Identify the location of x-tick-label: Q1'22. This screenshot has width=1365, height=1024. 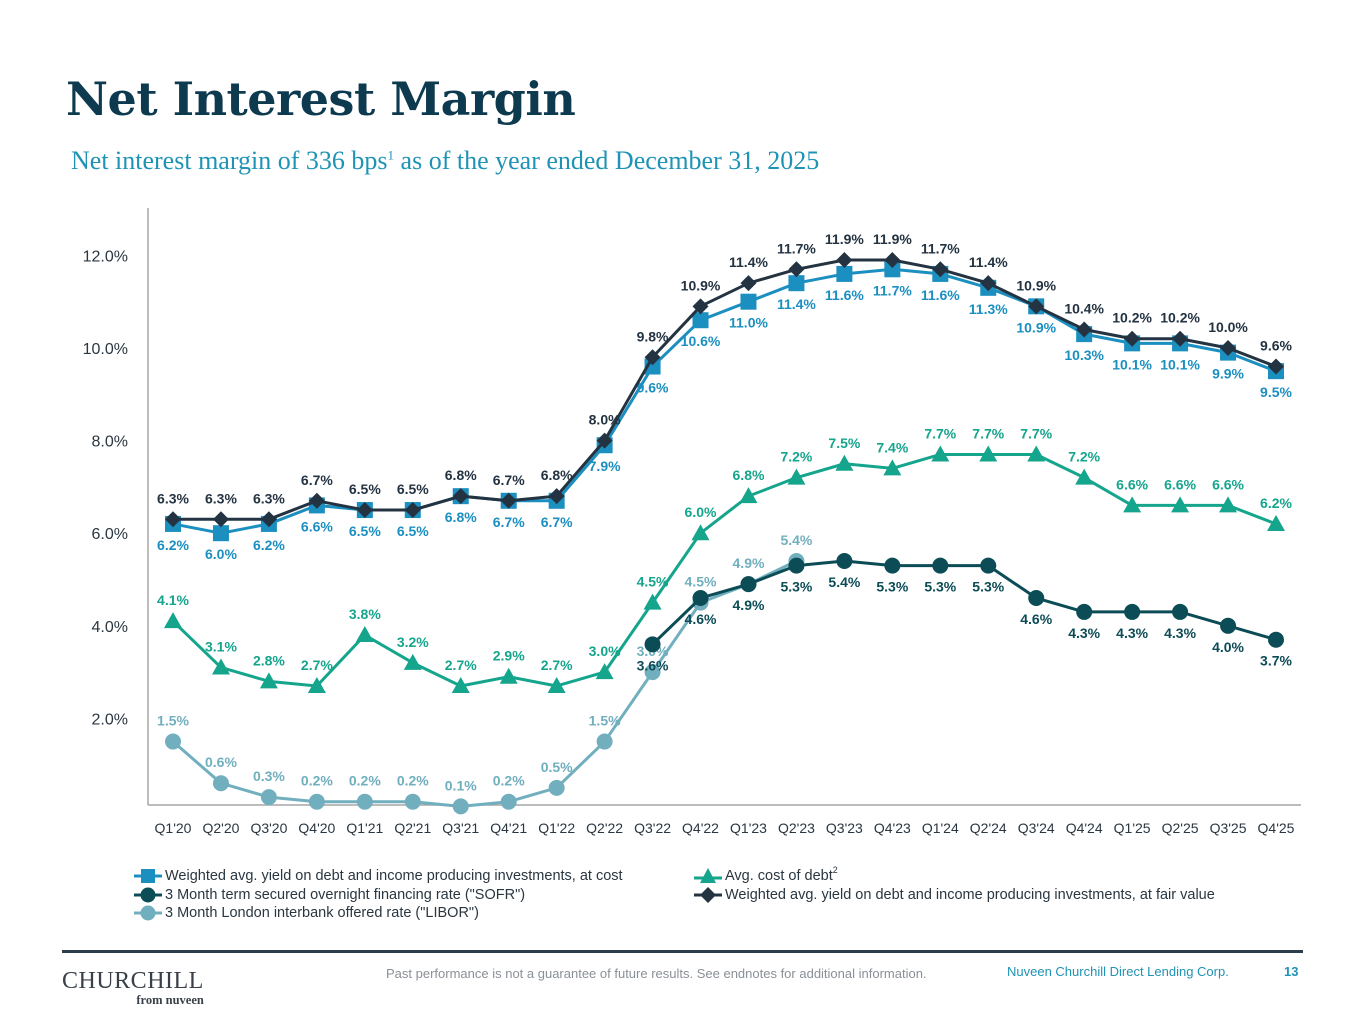
(556, 828).